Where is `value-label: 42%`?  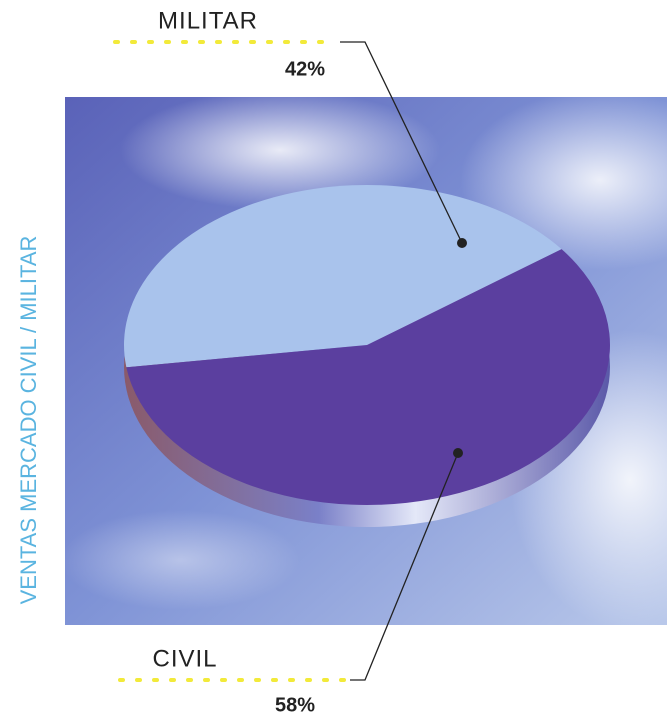
value-label: 42% is located at coordinates (305, 69).